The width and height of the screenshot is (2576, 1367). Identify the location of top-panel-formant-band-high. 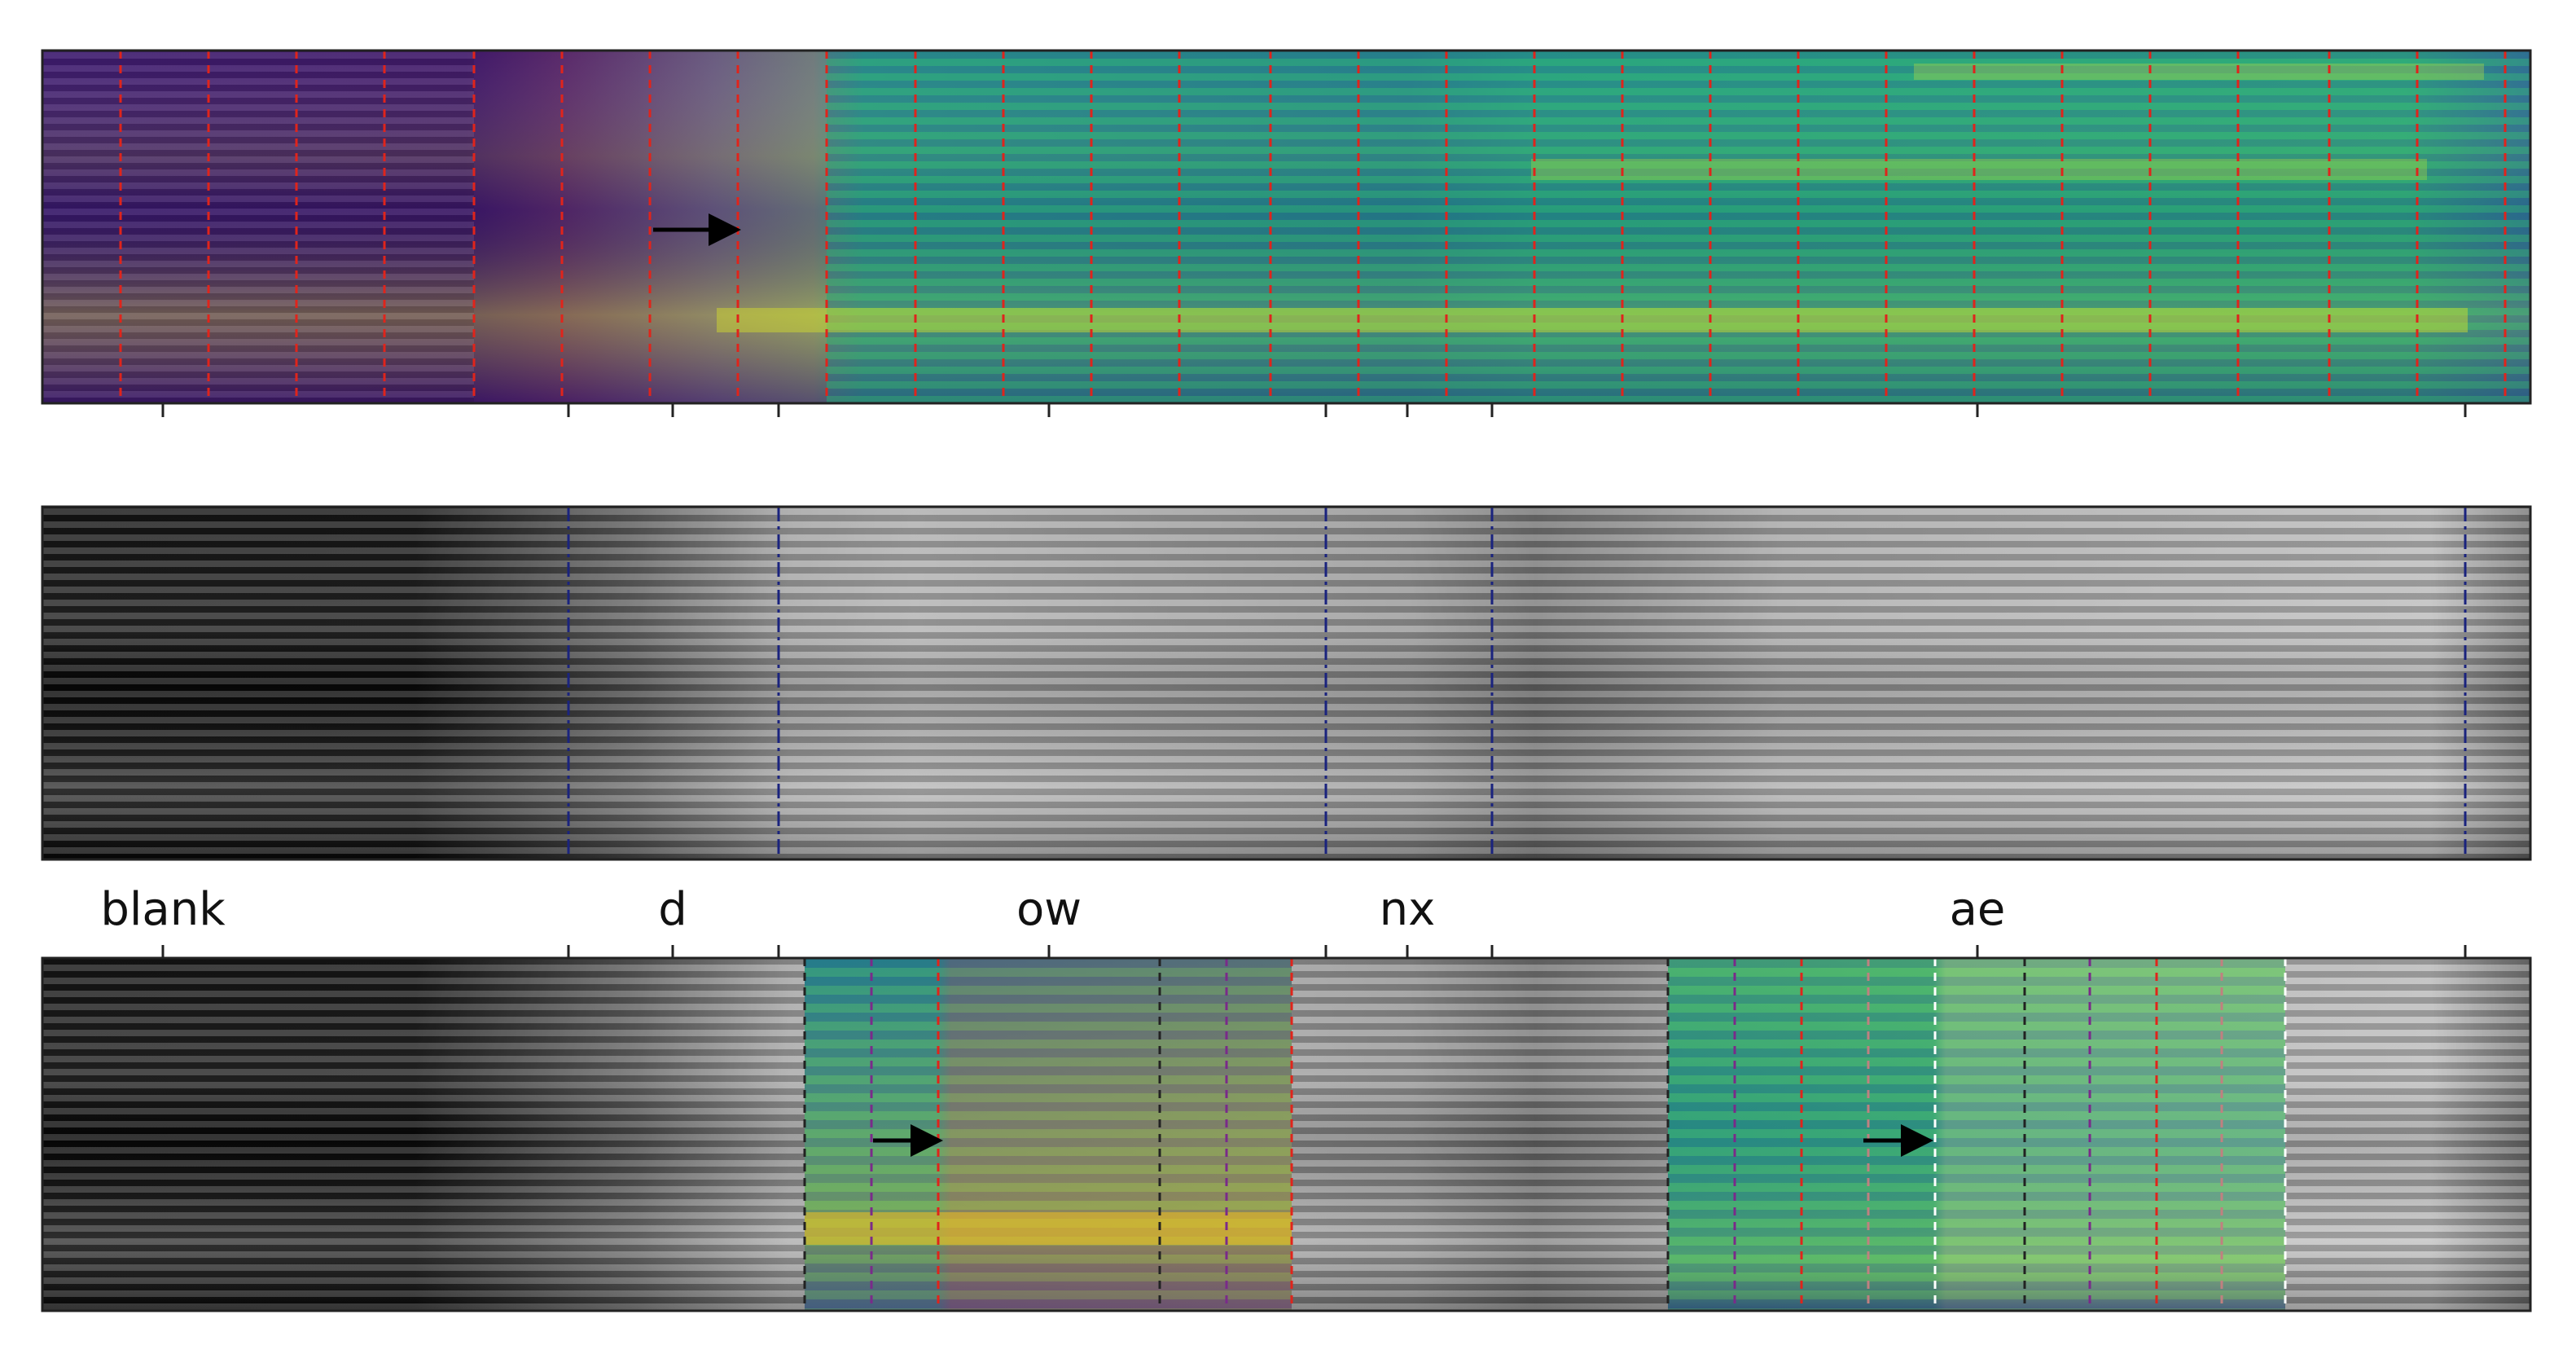
(1979, 169).